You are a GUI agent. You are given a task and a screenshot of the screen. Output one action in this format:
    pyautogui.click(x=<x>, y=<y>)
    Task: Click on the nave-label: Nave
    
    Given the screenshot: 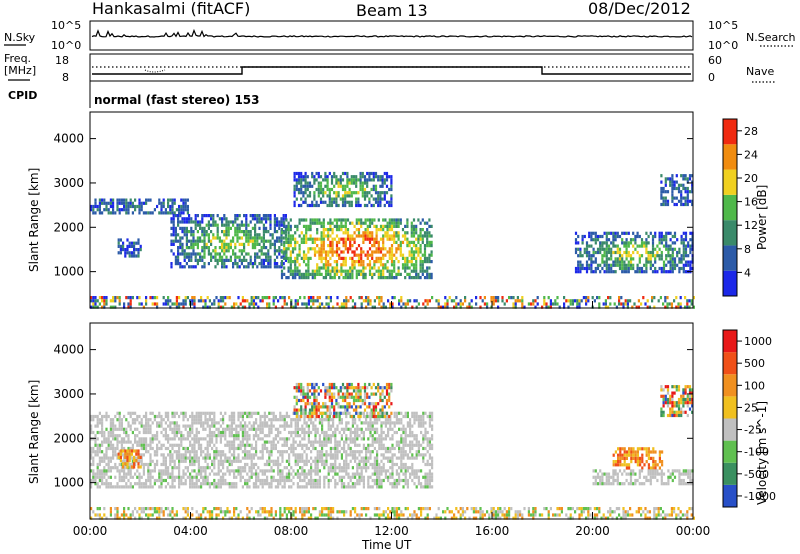 What is the action you would take?
    pyautogui.click(x=760, y=71)
    